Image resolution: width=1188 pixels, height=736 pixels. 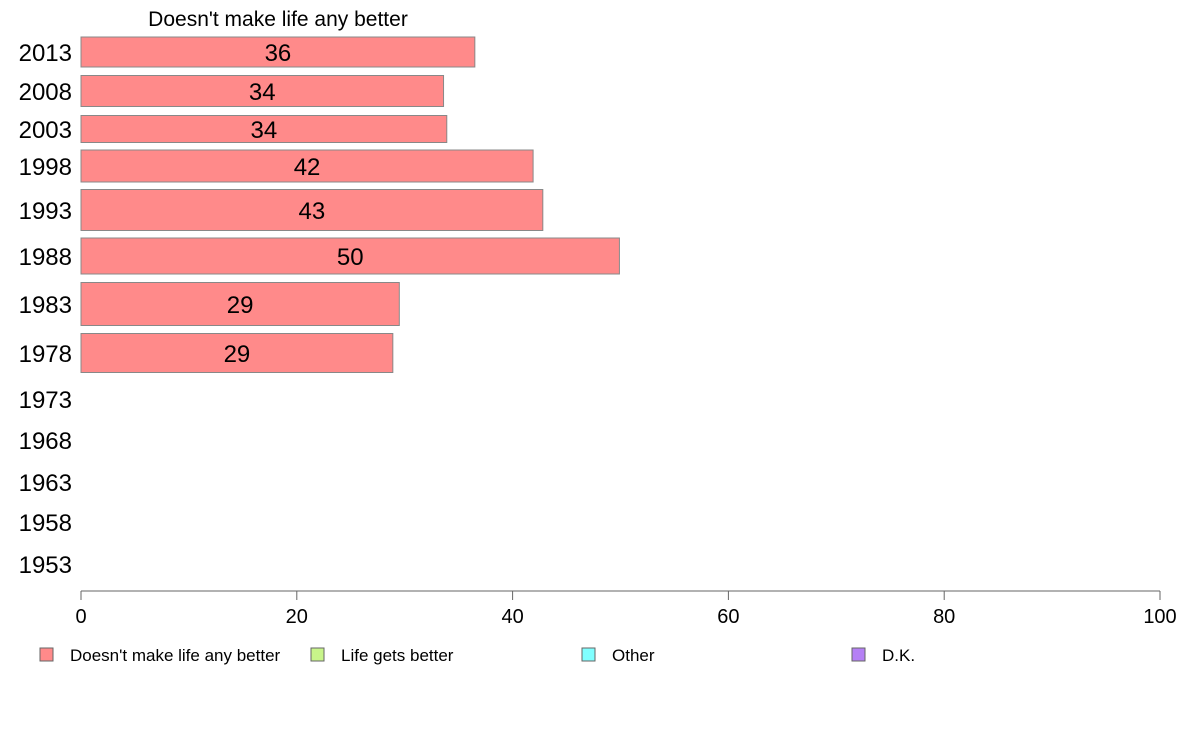 I want to click on y-tick-label: 1958, so click(x=45, y=523).